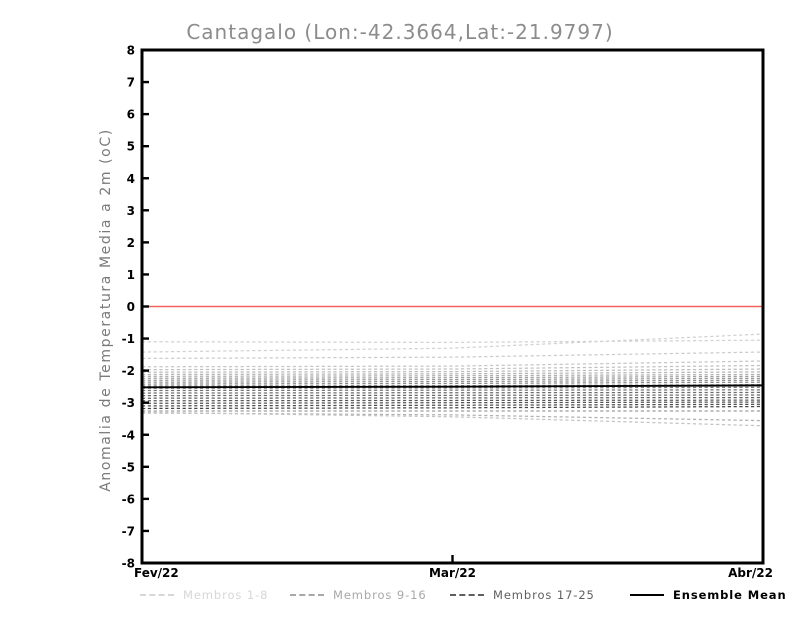 The height and width of the screenshot is (618, 800). What do you see at coordinates (128, 531) in the screenshot?
I see `y-tick-label: -7` at bounding box center [128, 531].